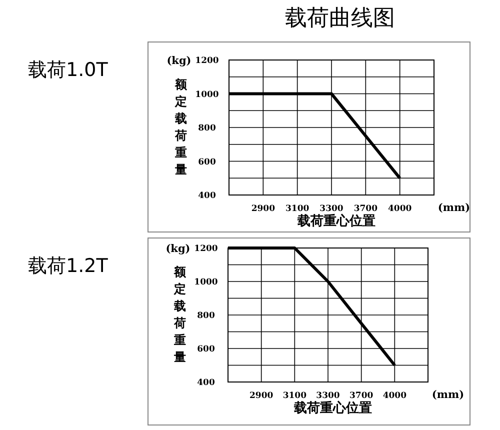 The height and width of the screenshot is (430, 500). What do you see at coordinates (68, 70) in the screenshot?
I see `text: 载荷1.0T` at bounding box center [68, 70].